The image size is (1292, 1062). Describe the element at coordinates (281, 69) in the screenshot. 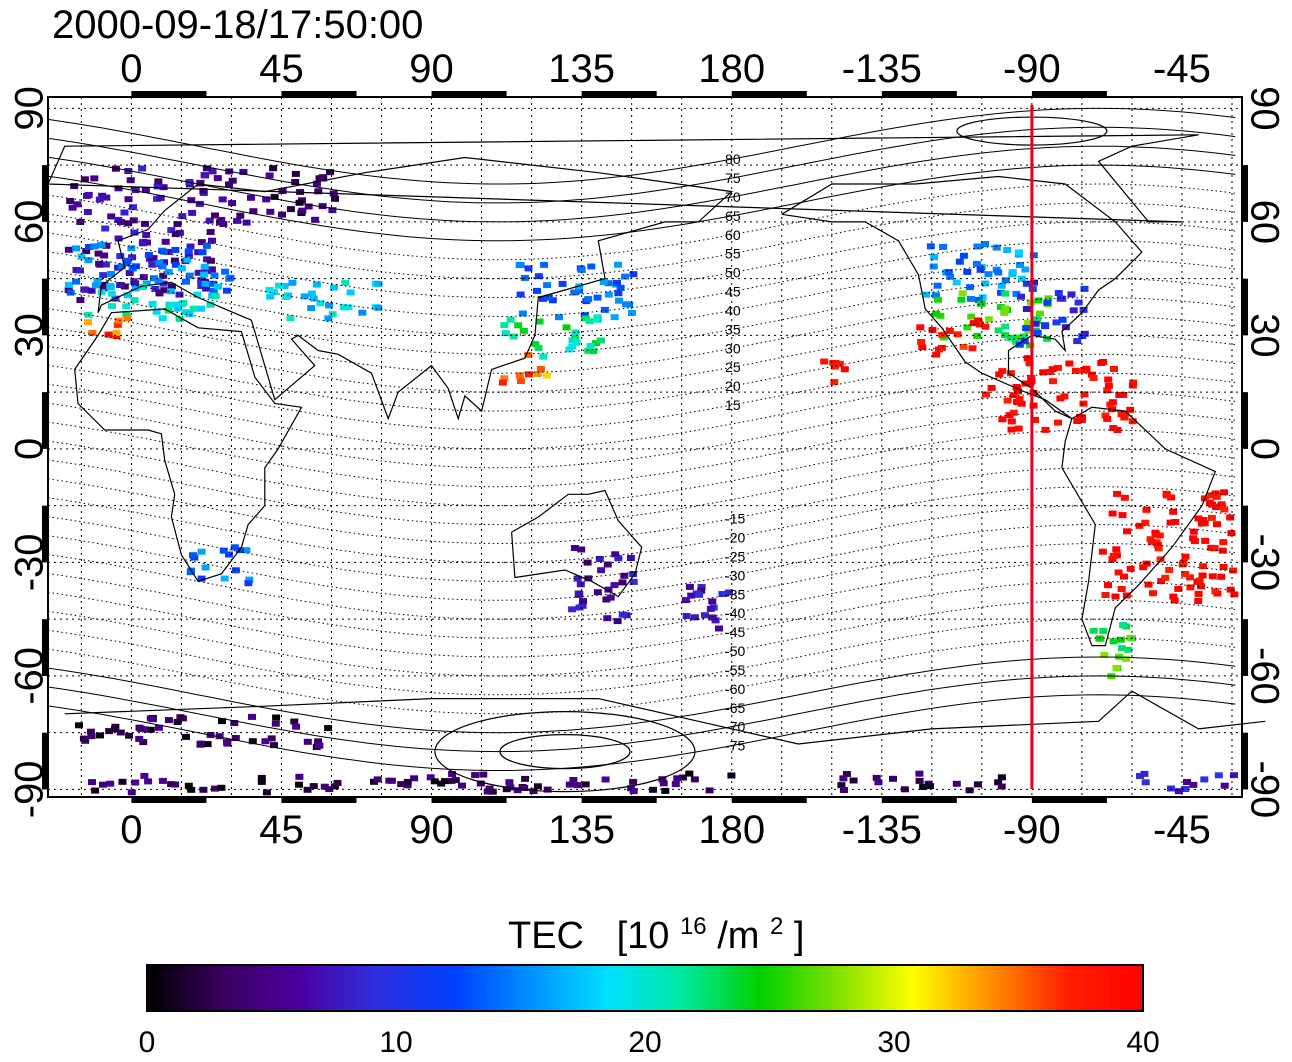

I see `top-lon-tick: 45` at that location.